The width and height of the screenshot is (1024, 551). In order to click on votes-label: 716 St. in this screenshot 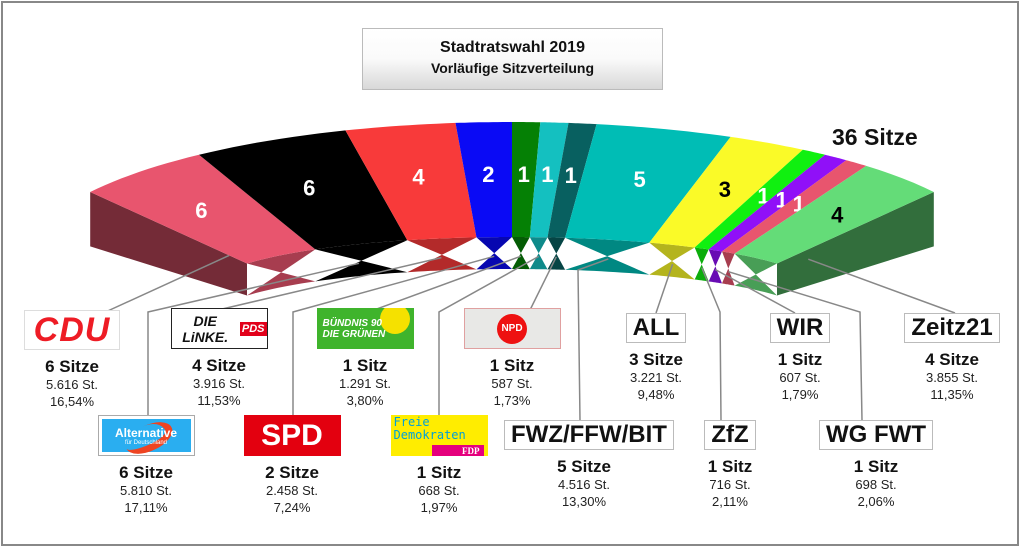, I will do `click(730, 484)`.